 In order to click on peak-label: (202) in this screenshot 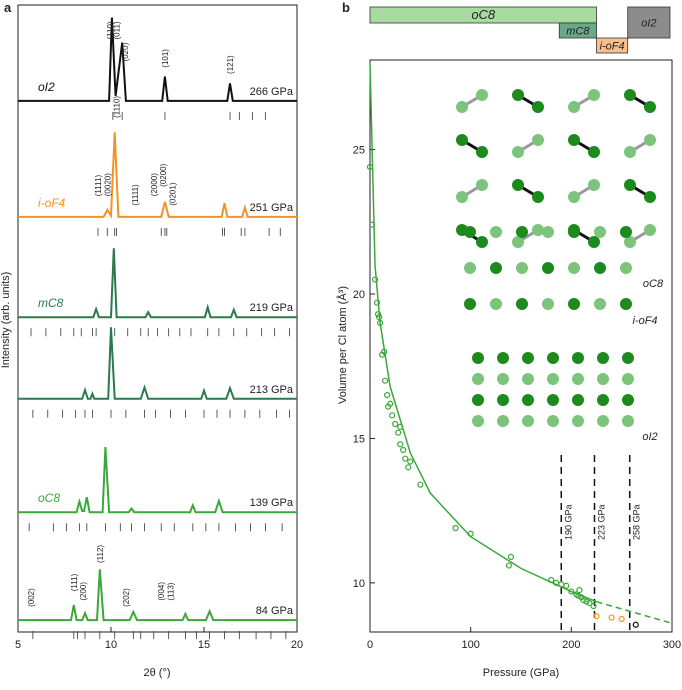, I will do `click(126, 597)`.